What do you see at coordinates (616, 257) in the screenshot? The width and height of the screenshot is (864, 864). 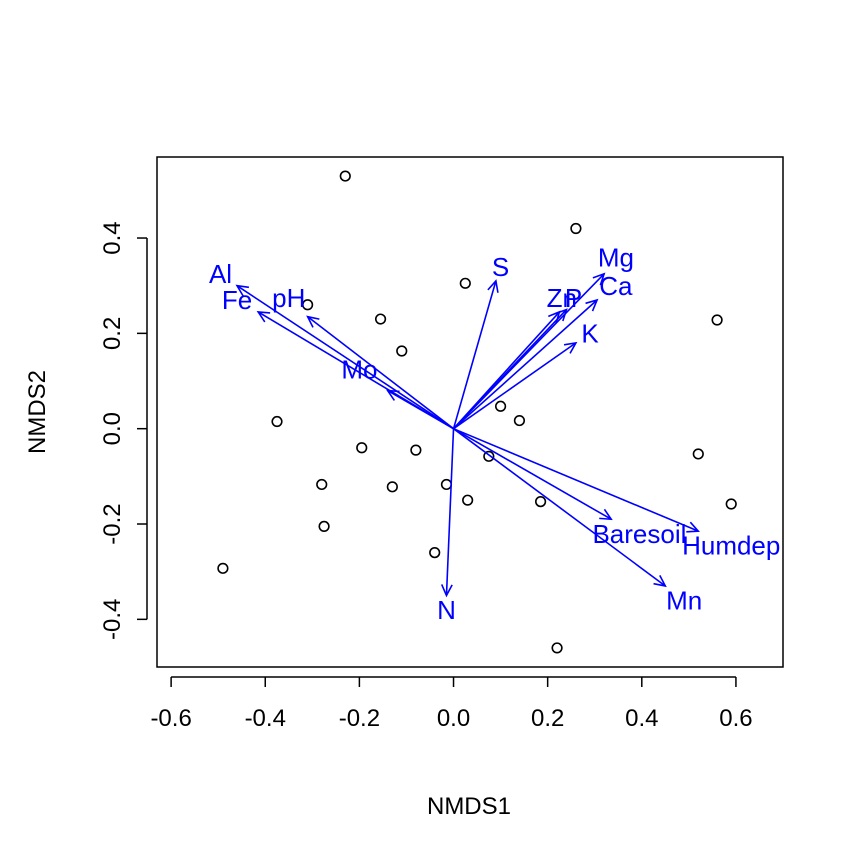 I see `vector-label-mg: Mg` at bounding box center [616, 257].